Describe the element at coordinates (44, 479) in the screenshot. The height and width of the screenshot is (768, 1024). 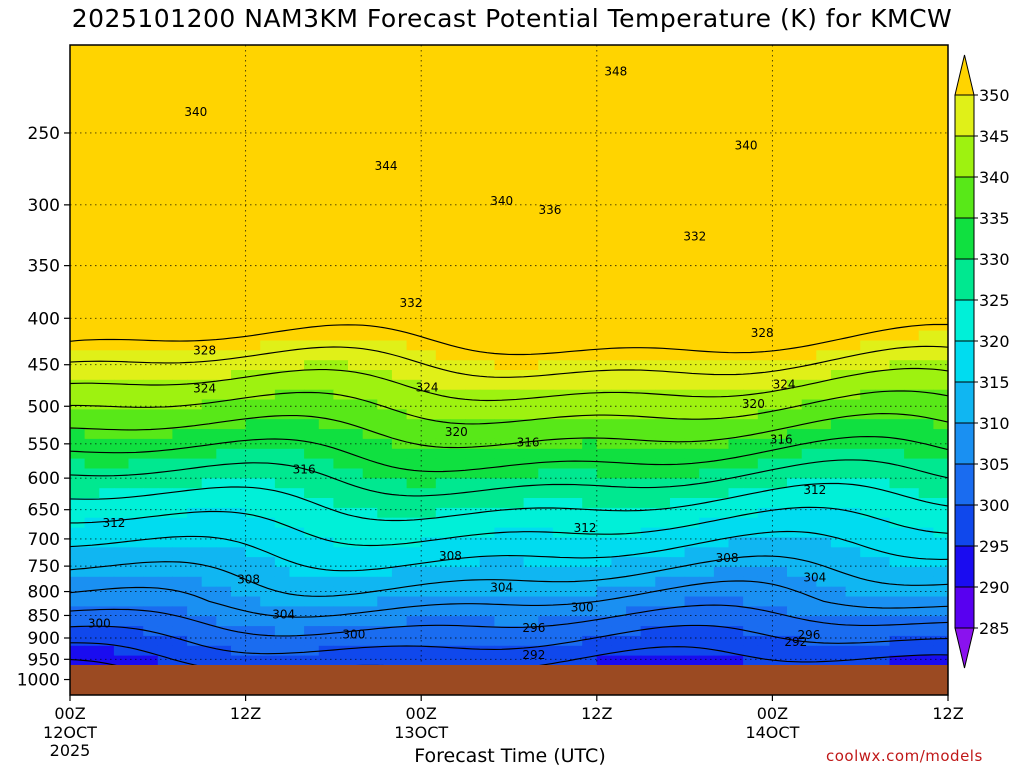
I see `y-tick-label: 600` at that location.